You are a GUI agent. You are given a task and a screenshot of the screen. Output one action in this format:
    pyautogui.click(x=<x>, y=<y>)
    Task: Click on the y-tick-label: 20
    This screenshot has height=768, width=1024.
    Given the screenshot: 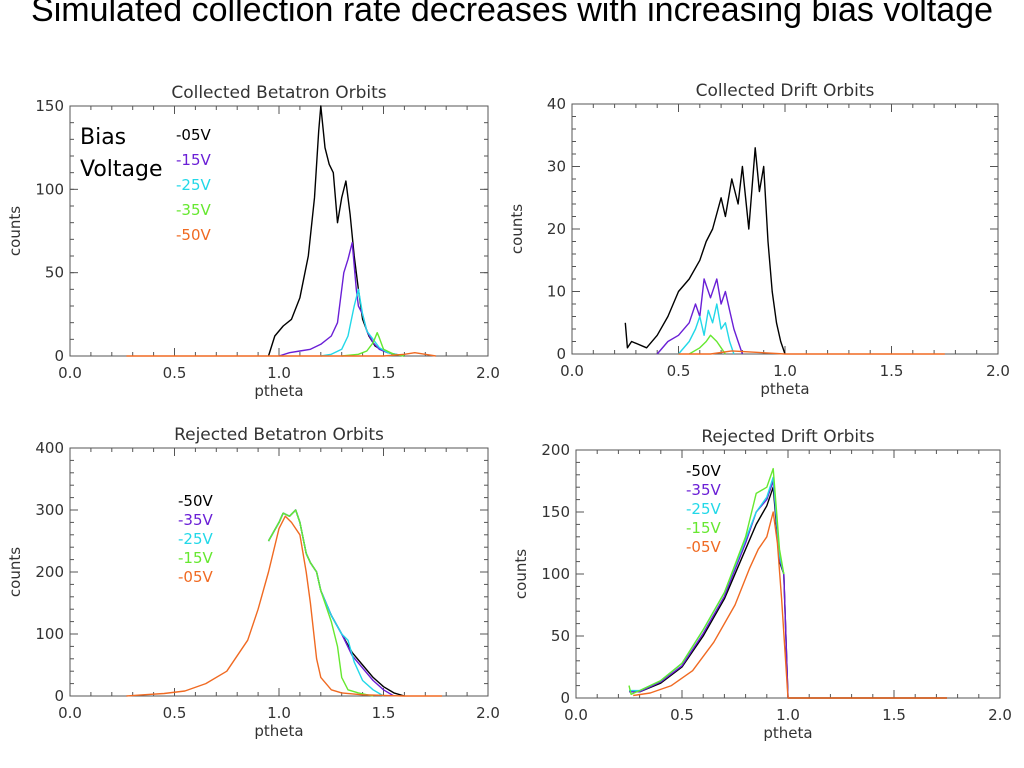 What is the action you would take?
    pyautogui.click(x=556, y=229)
    